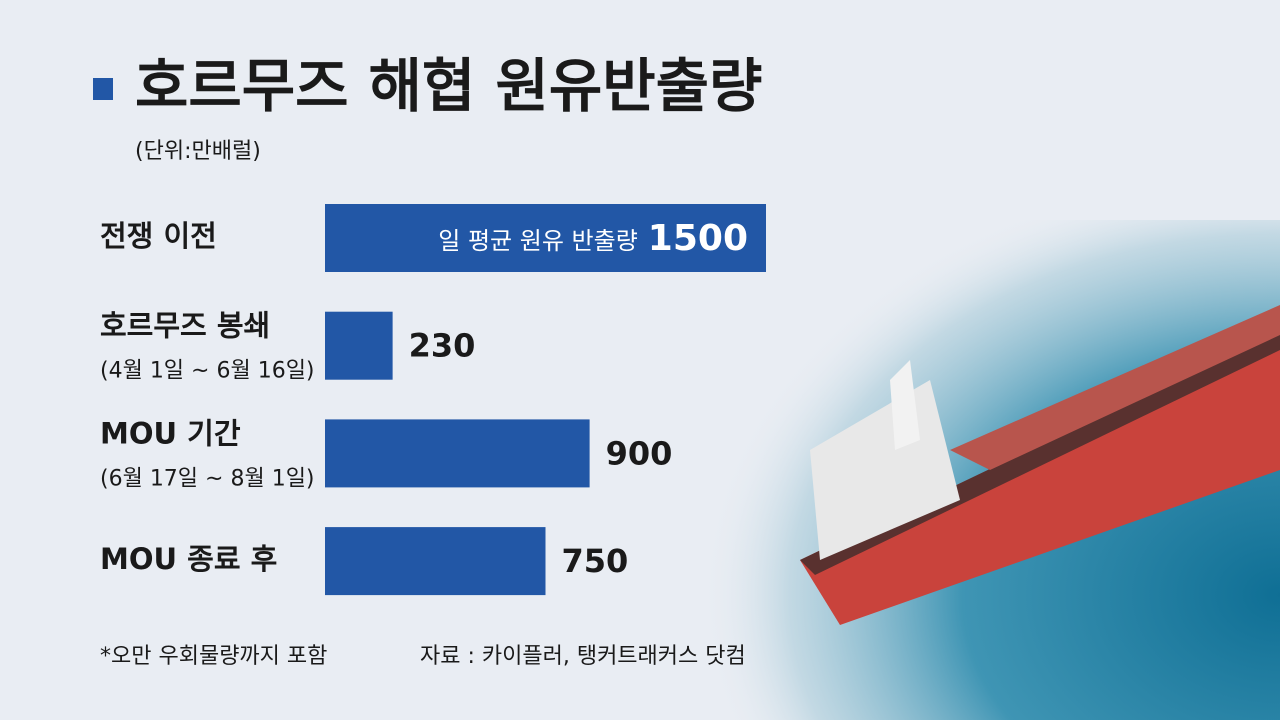 The width and height of the screenshot is (1280, 720). I want to click on value-label: 1500, so click(698, 238).